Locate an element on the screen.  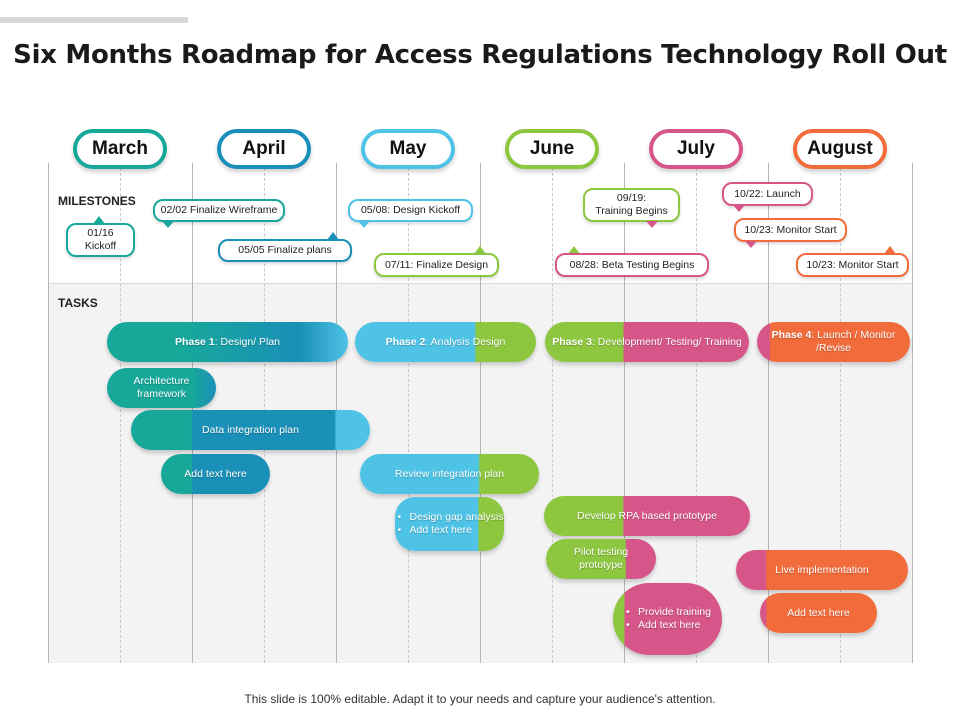
tasks-label: TASKS is located at coordinates (78, 303).